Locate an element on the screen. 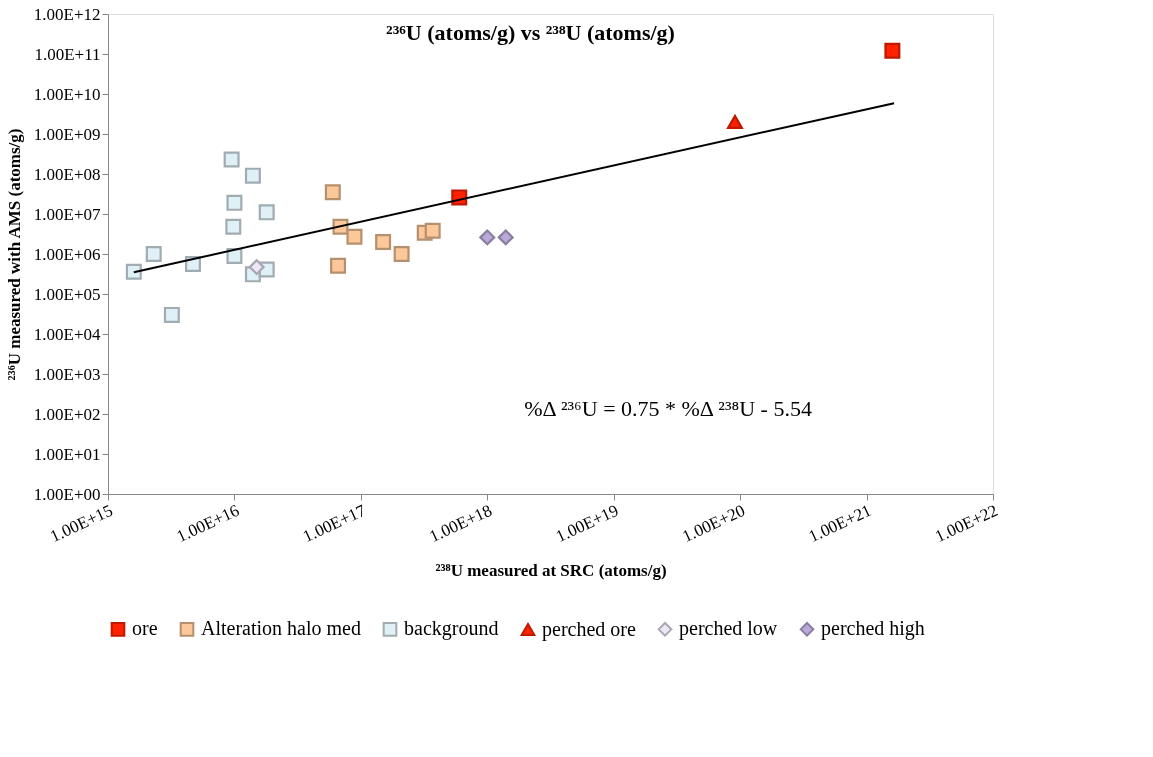  legend-label: perched low is located at coordinates (728, 629).